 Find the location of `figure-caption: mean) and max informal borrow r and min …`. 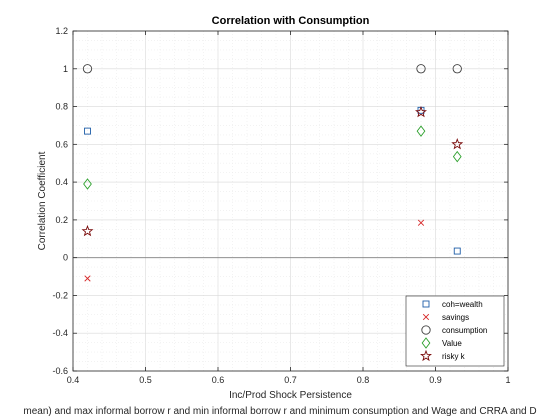

figure-caption: mean) and max informal borrow r and min … is located at coordinates (279, 411).